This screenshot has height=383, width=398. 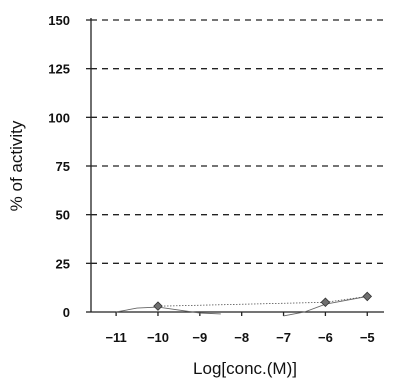 What do you see at coordinates (59, 20) in the screenshot?
I see `y-tick-label: 150` at bounding box center [59, 20].